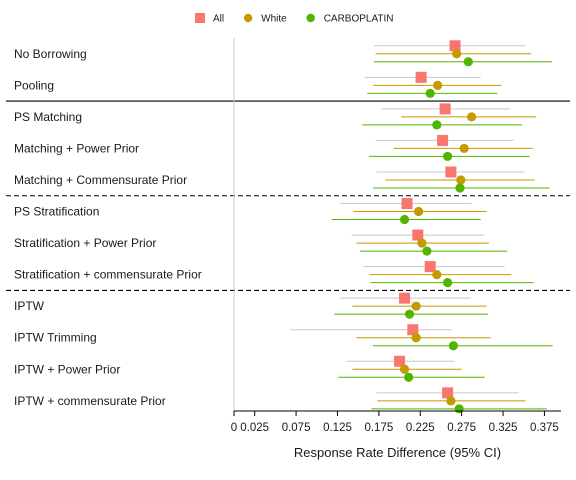  What do you see at coordinates (200, 18) in the screenshot?
I see `legend-key-all` at bounding box center [200, 18].